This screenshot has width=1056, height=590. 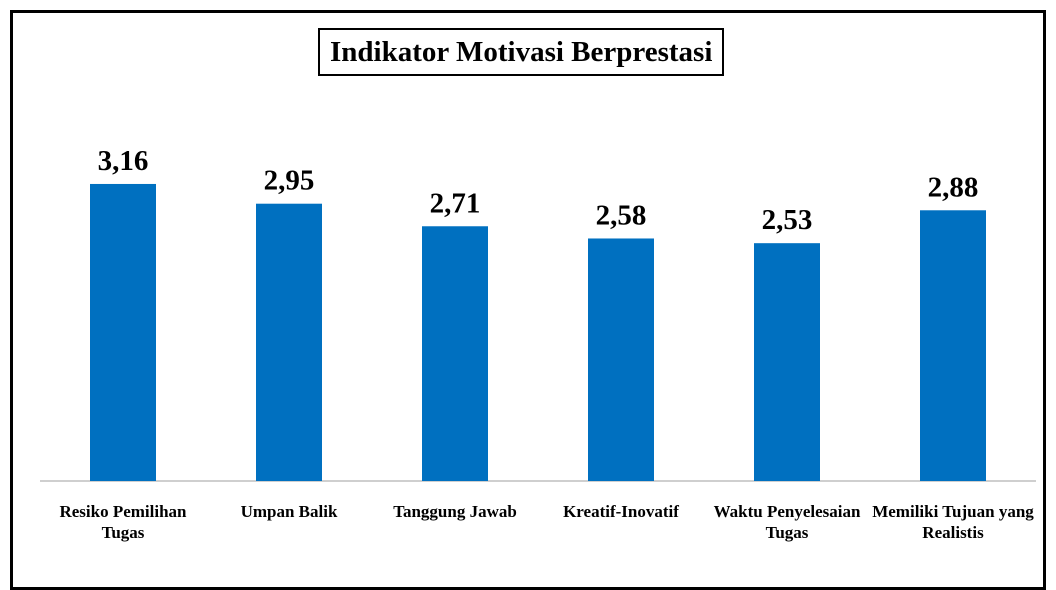 What do you see at coordinates (123, 522) in the screenshot?
I see `x-tick-label: Resiko Pemilihan Tugas` at bounding box center [123, 522].